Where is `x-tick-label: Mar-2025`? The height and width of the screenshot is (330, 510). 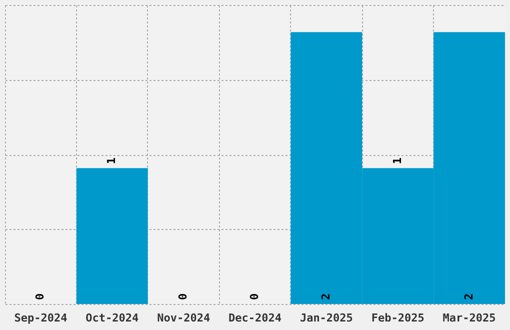
x-tick-label: Mar-2025 is located at coordinates (469, 318).